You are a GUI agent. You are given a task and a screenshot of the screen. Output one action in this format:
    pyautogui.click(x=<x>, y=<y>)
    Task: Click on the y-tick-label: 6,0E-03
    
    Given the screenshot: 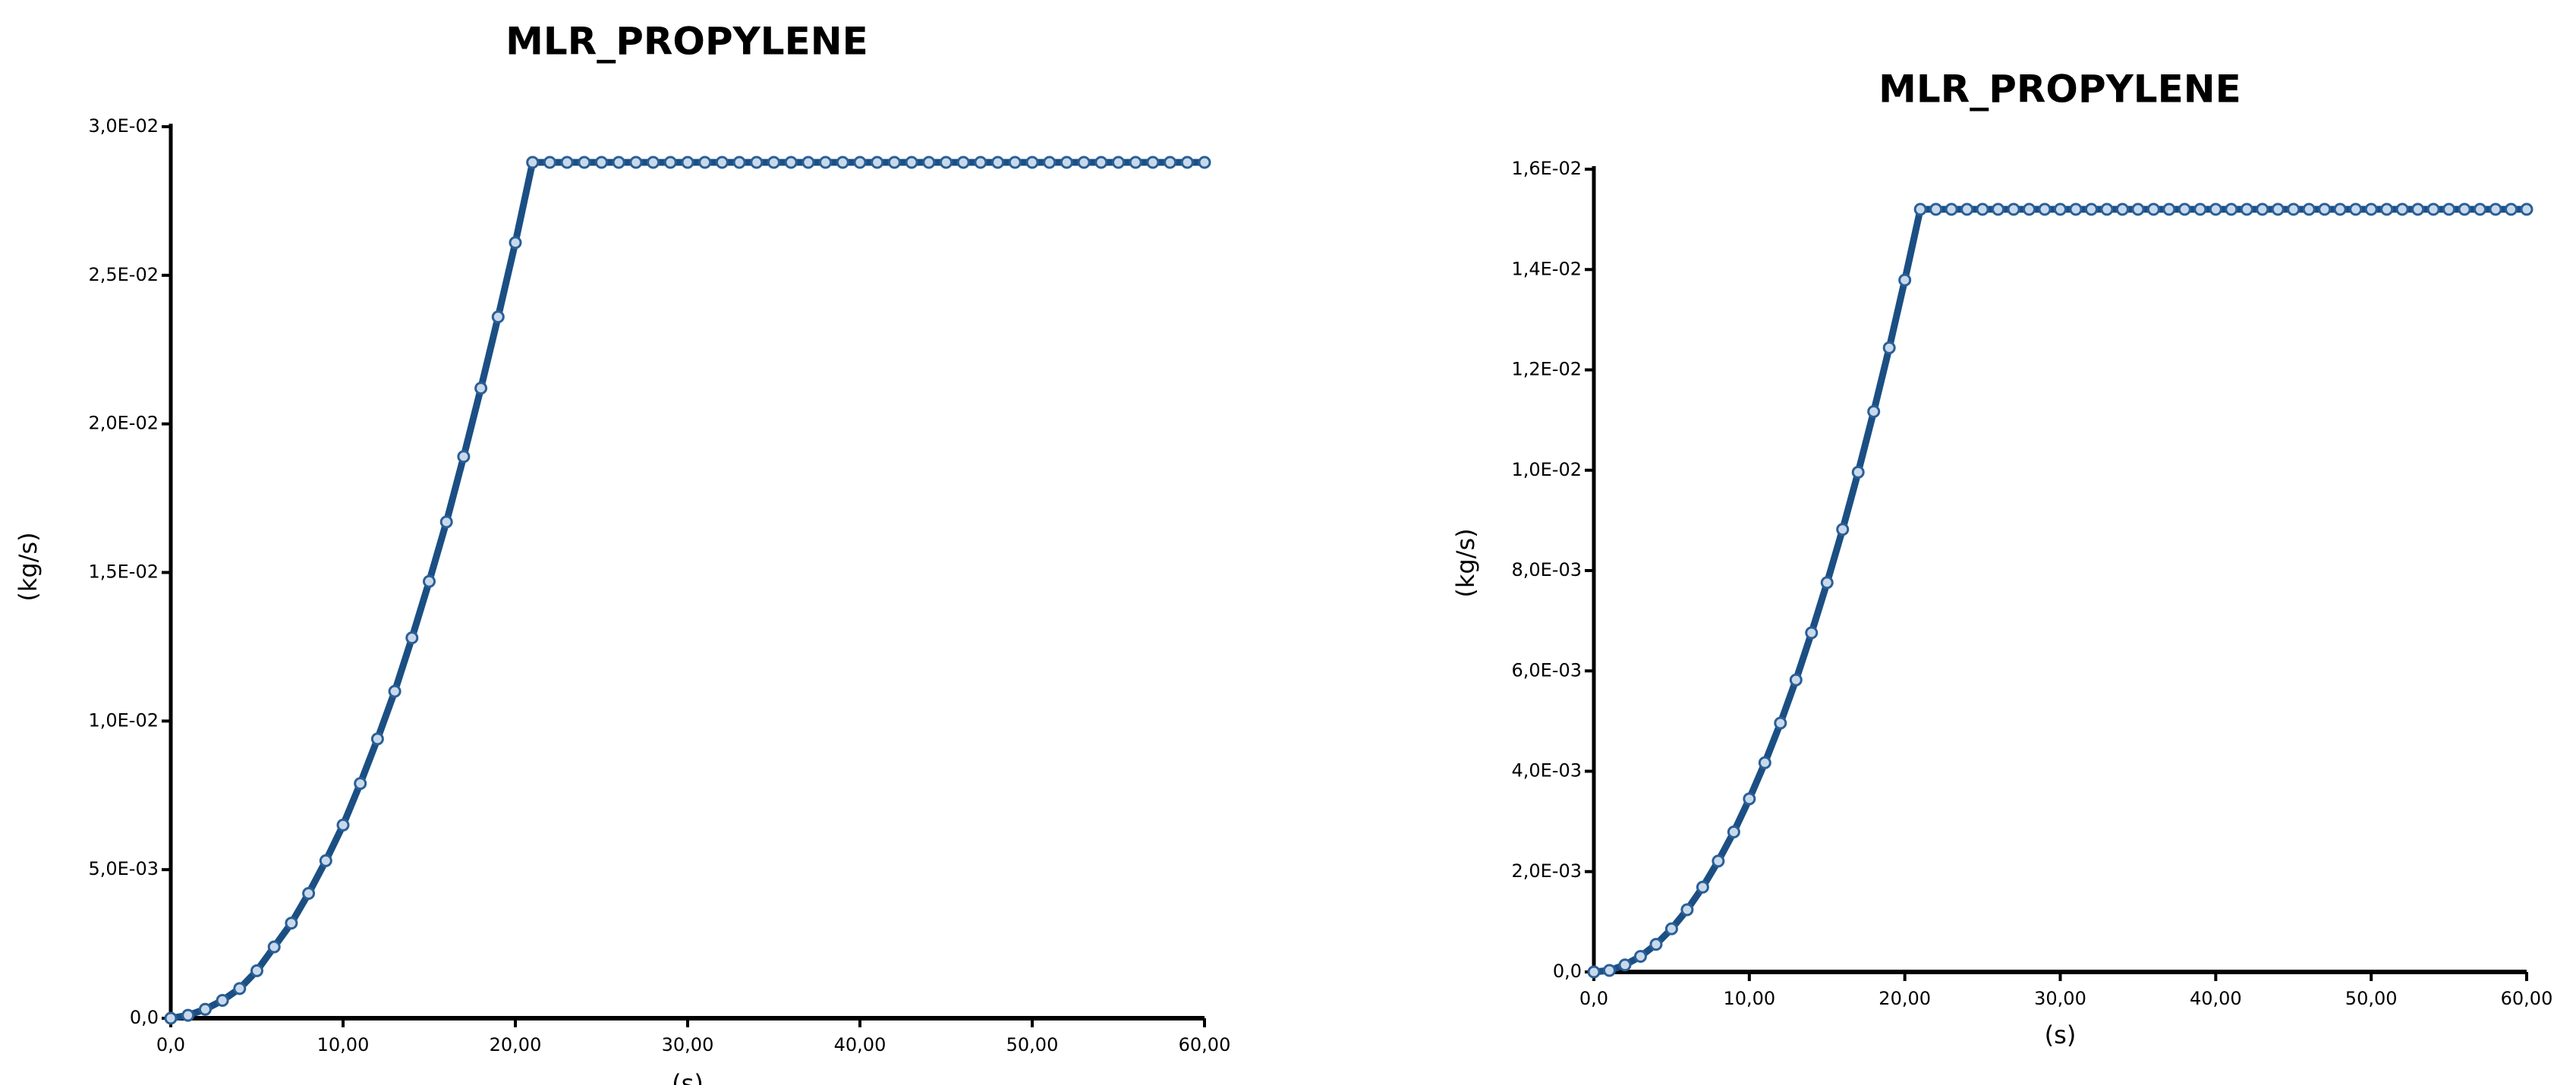 What is the action you would take?
    pyautogui.click(x=1546, y=670)
    